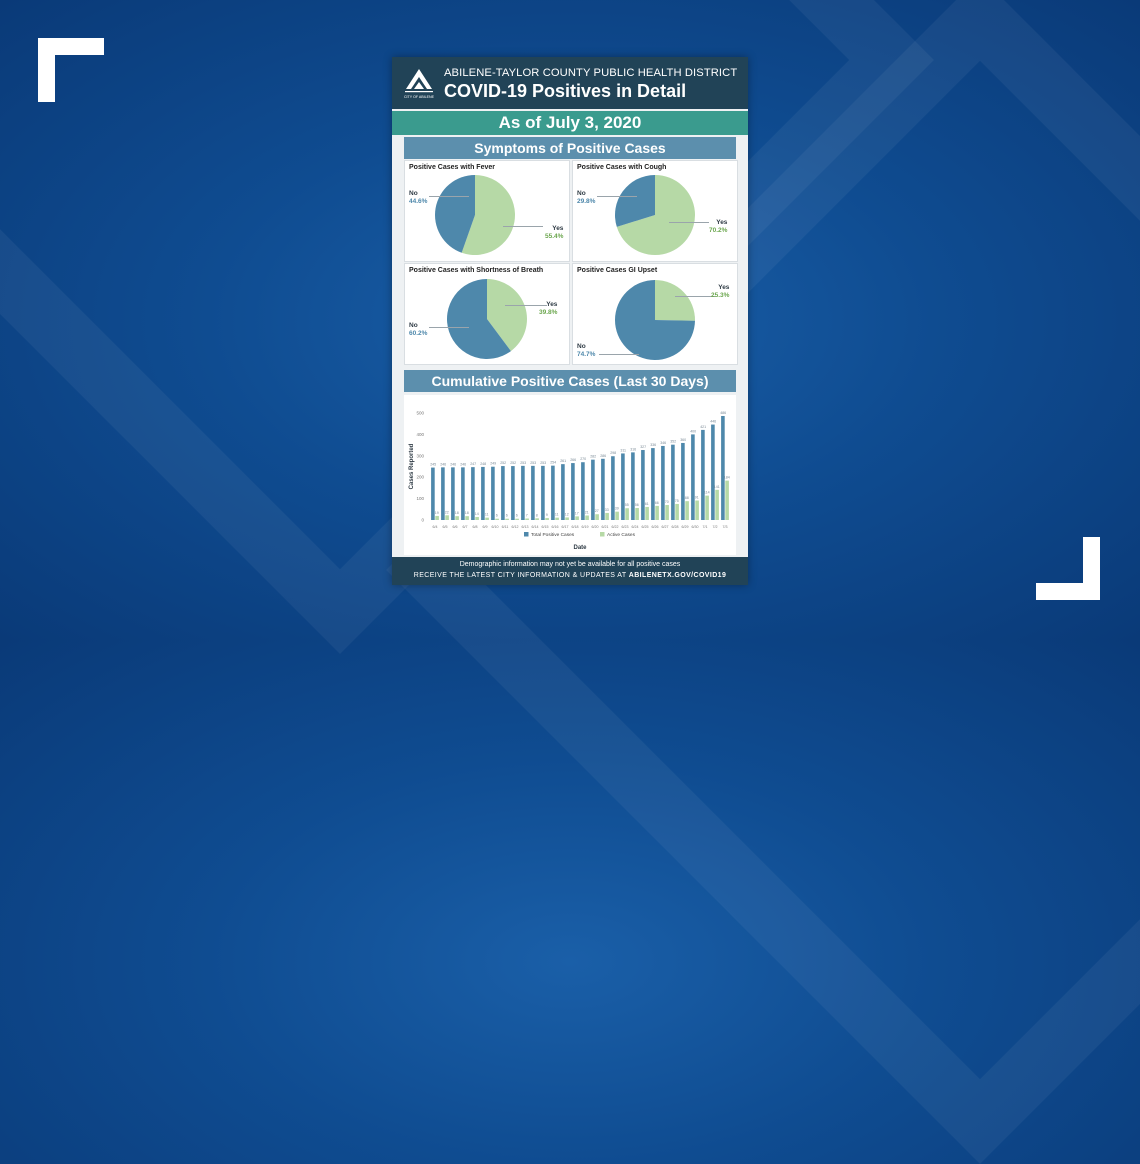 The width and height of the screenshot is (1140, 1164). Describe the element at coordinates (685, 527) in the screenshot. I see `x-tick-label: 6/29` at that location.